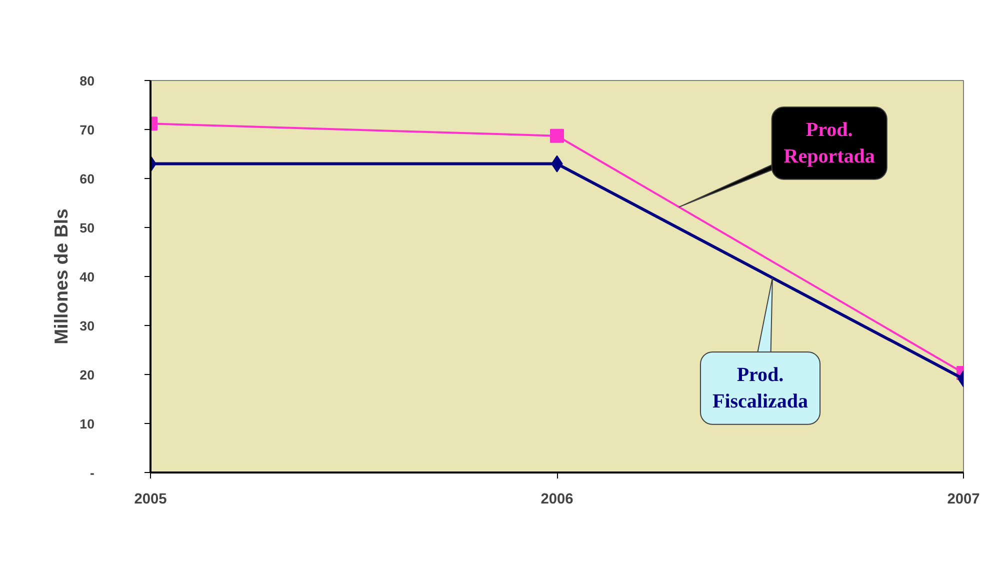  I want to click on y-tick-label: -, so click(92, 473).